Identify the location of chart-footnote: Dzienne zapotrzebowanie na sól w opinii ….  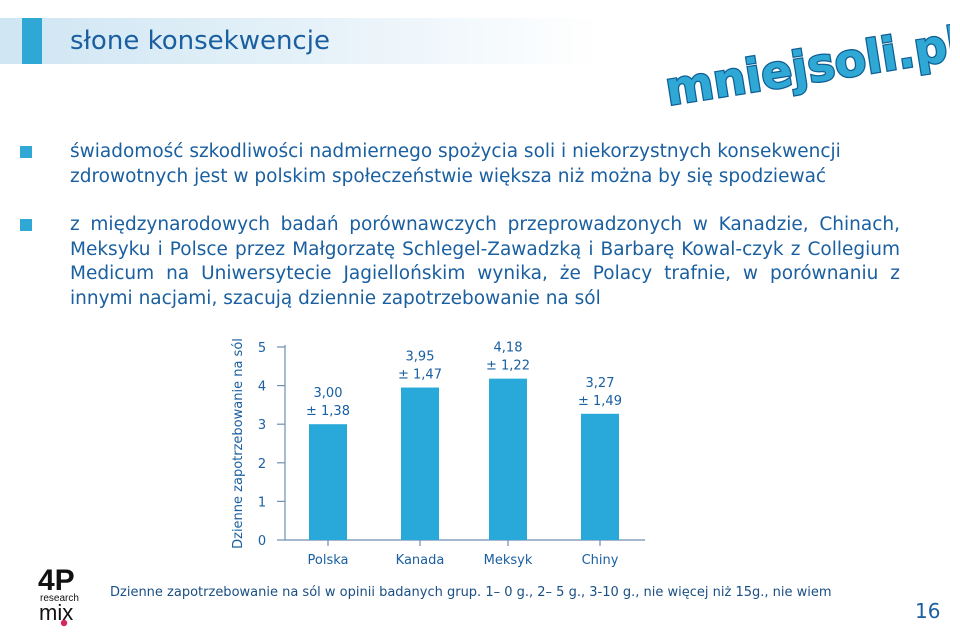
(471, 592).